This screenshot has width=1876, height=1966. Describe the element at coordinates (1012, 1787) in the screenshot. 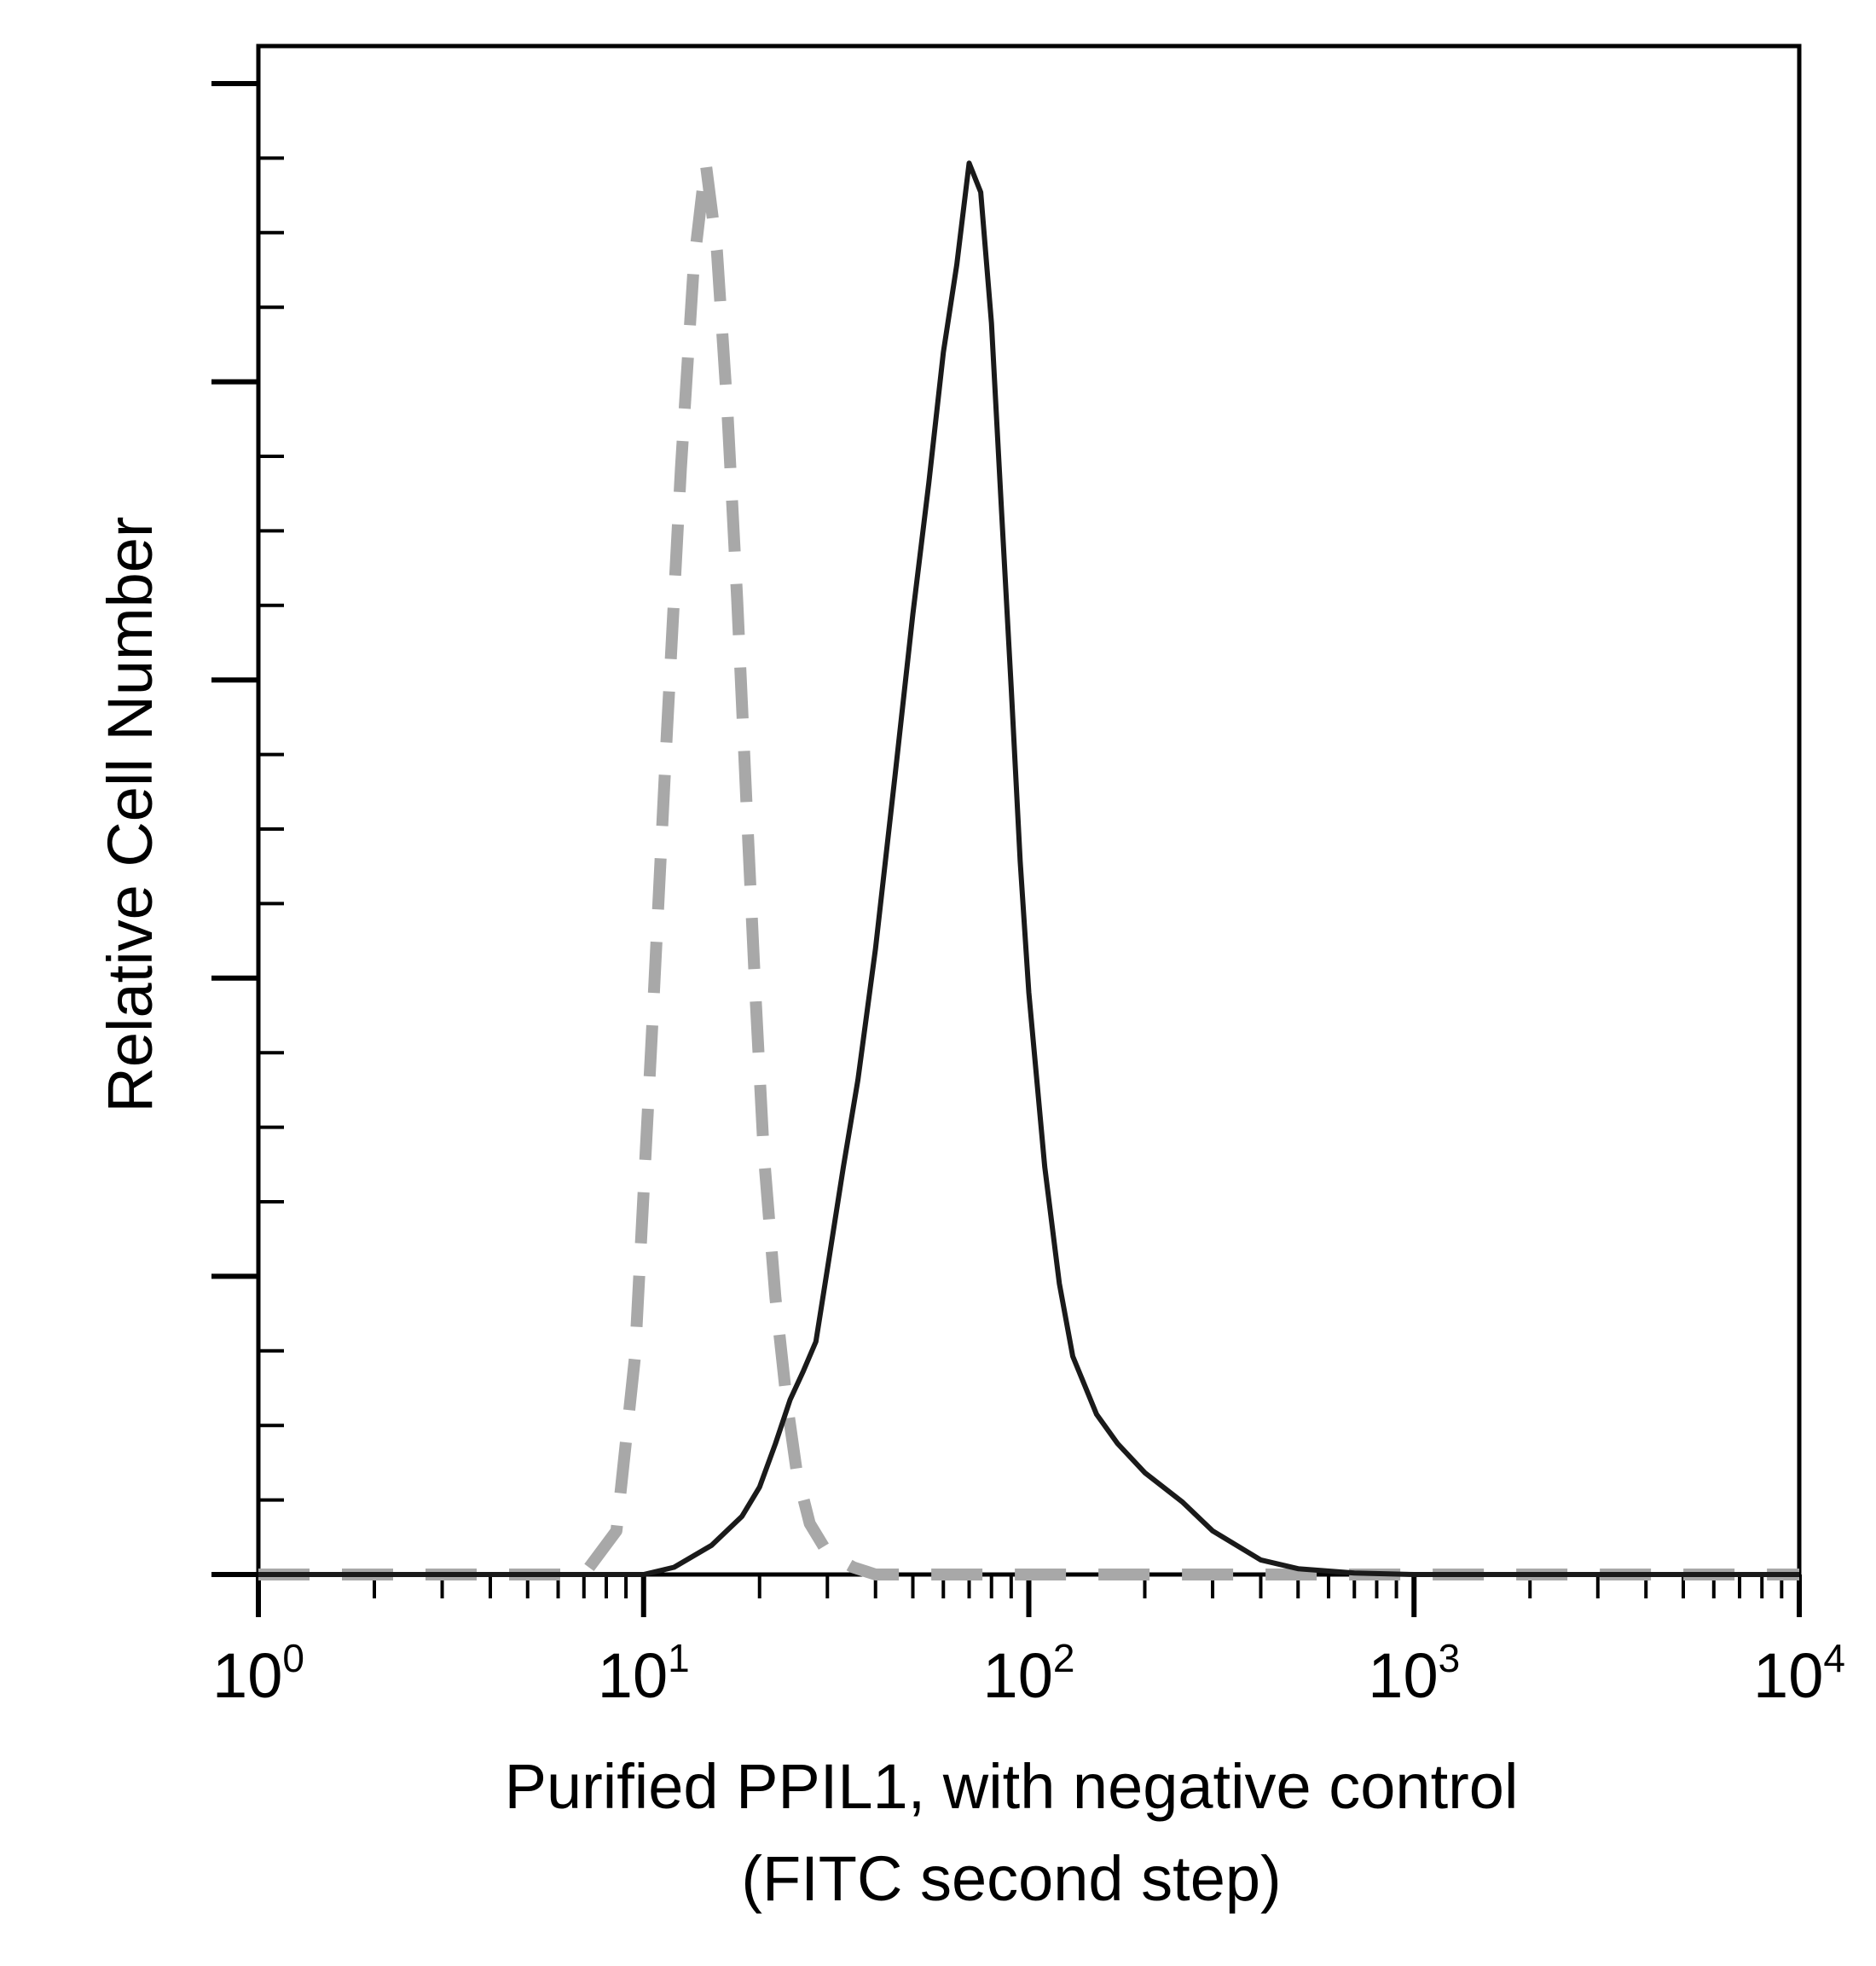

I see `x-axis-title-line-1: Purified PPIL1, with negative control` at that location.